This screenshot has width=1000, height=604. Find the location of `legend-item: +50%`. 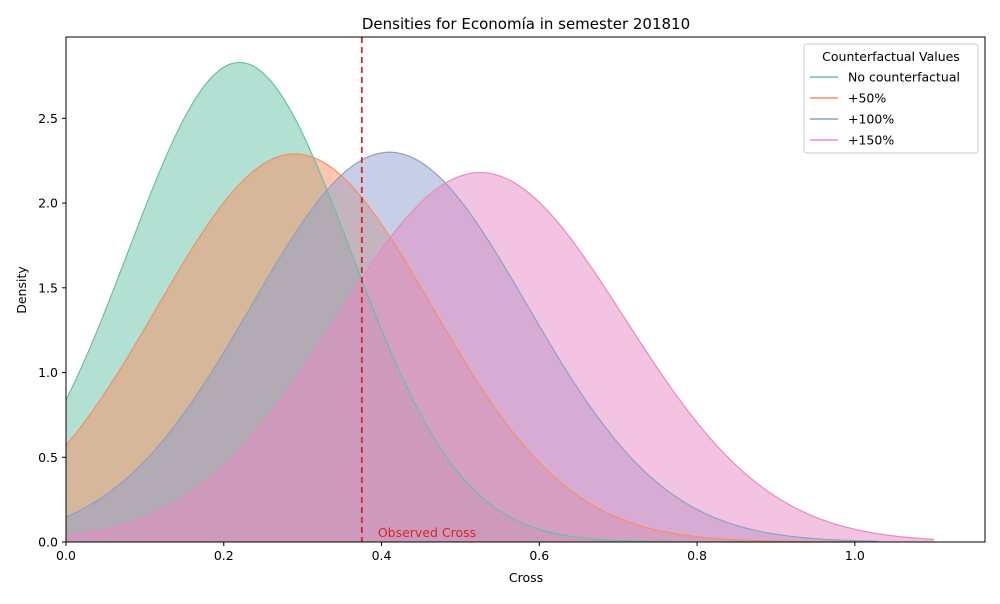

legend-item: +50% is located at coordinates (848, 98).